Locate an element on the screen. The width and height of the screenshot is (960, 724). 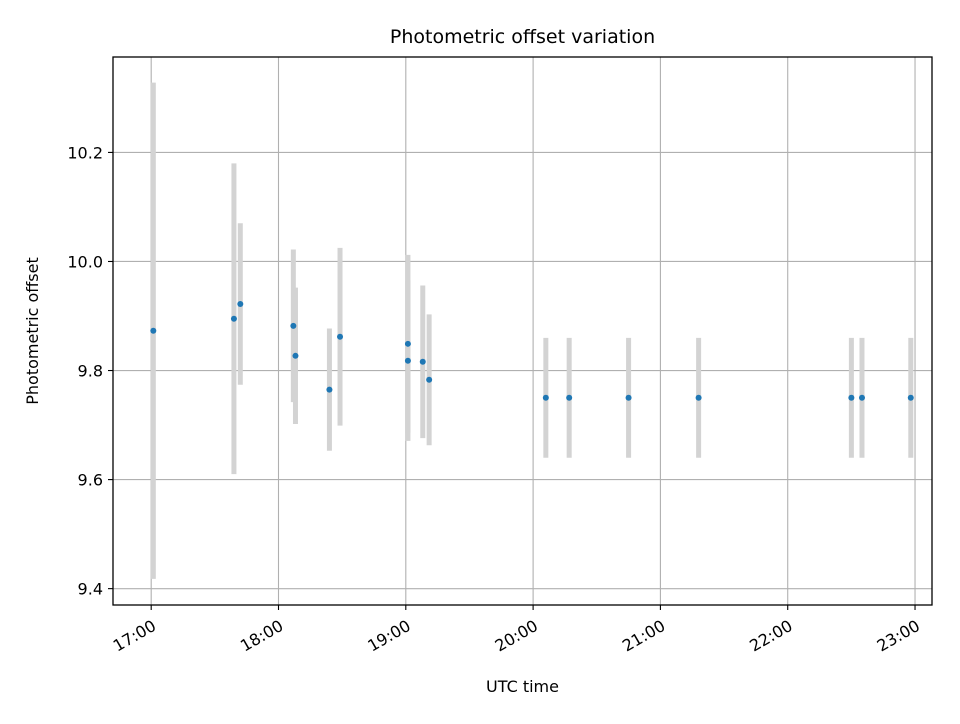
y-axis-ticks: 9.4 9.6 9.8 10.0 10.2 is located at coordinates (90, 371).